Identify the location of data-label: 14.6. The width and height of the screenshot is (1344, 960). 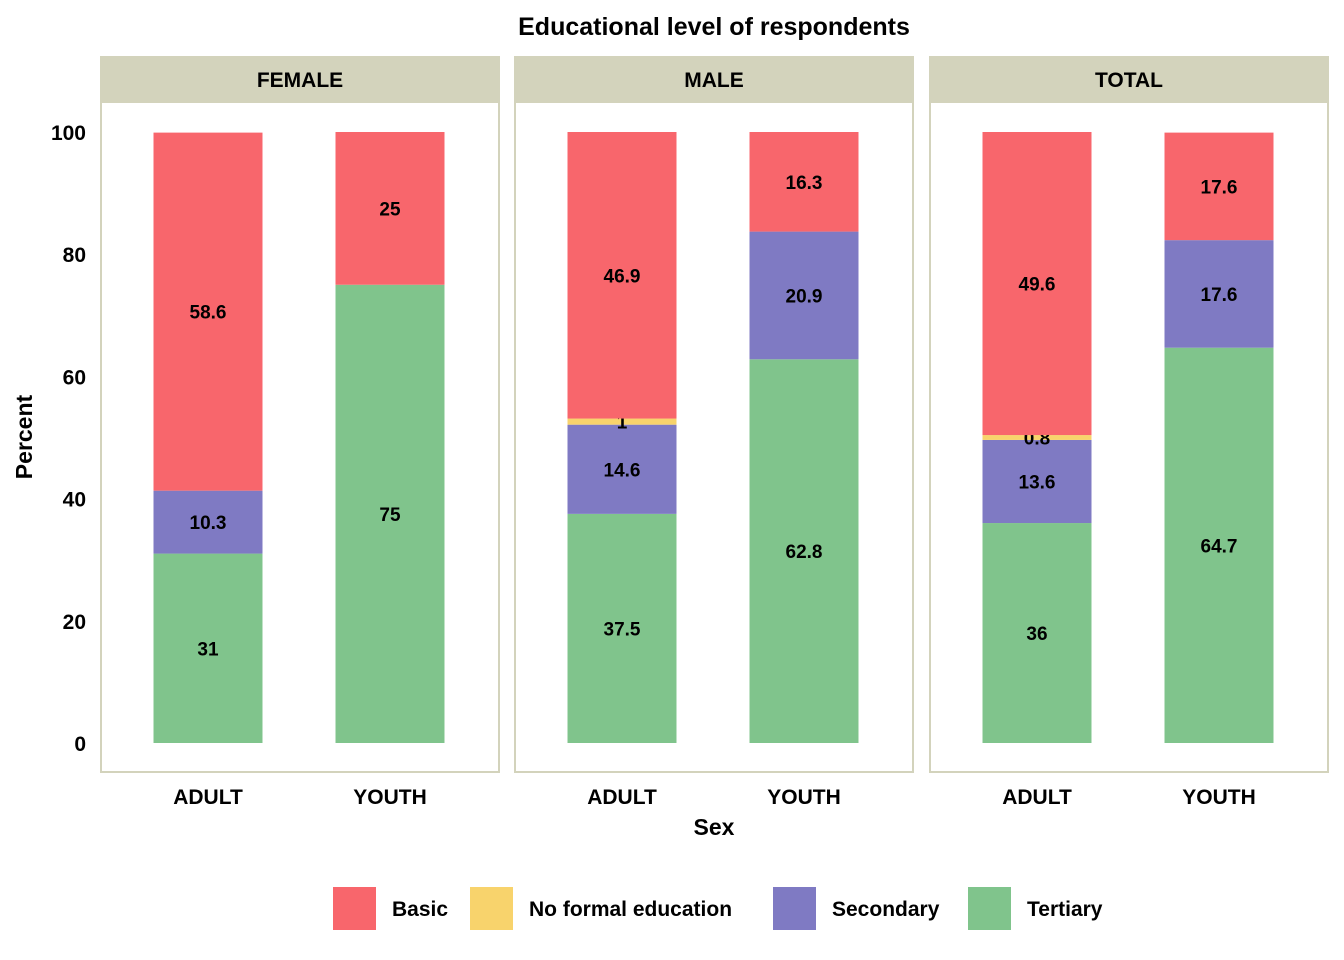
(622, 470).